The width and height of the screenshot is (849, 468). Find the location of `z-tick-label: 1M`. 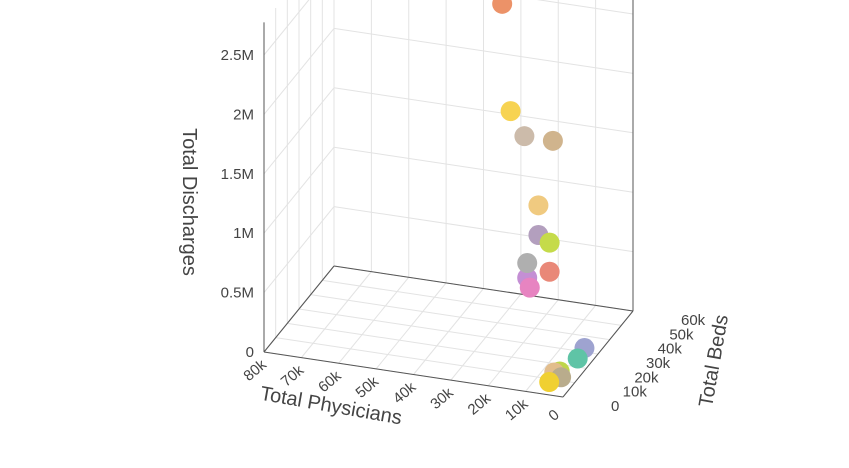

z-tick-label: 1M is located at coordinates (243, 233).